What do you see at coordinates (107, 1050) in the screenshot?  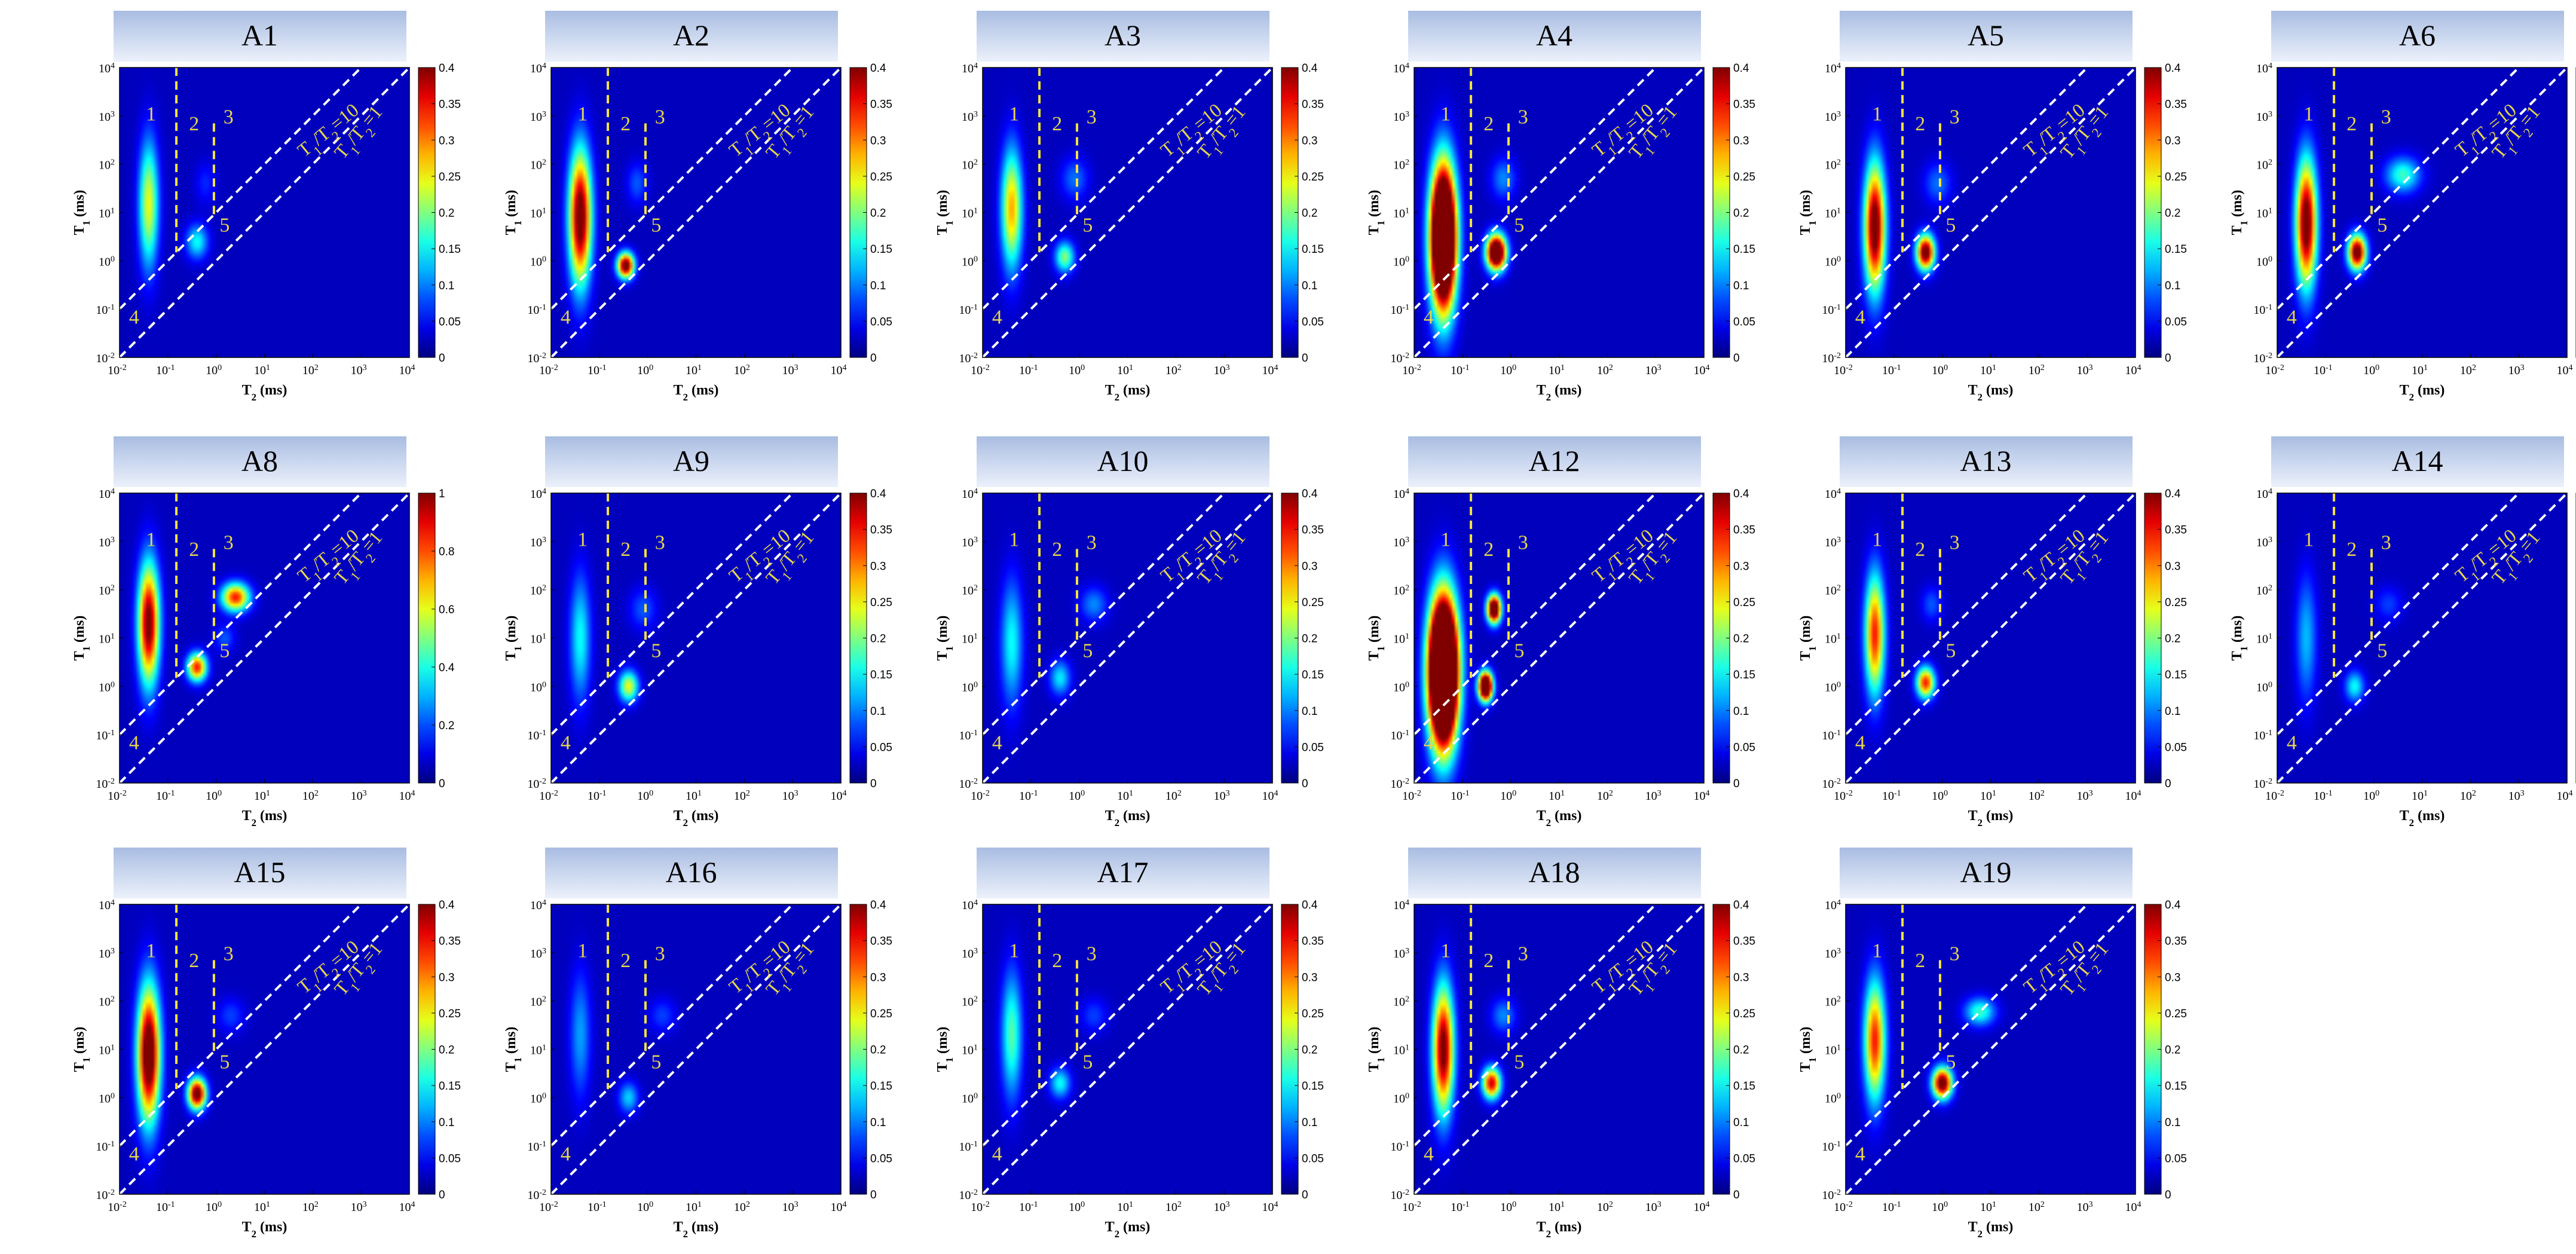 I see `y-tick-label: 10¹` at bounding box center [107, 1050].